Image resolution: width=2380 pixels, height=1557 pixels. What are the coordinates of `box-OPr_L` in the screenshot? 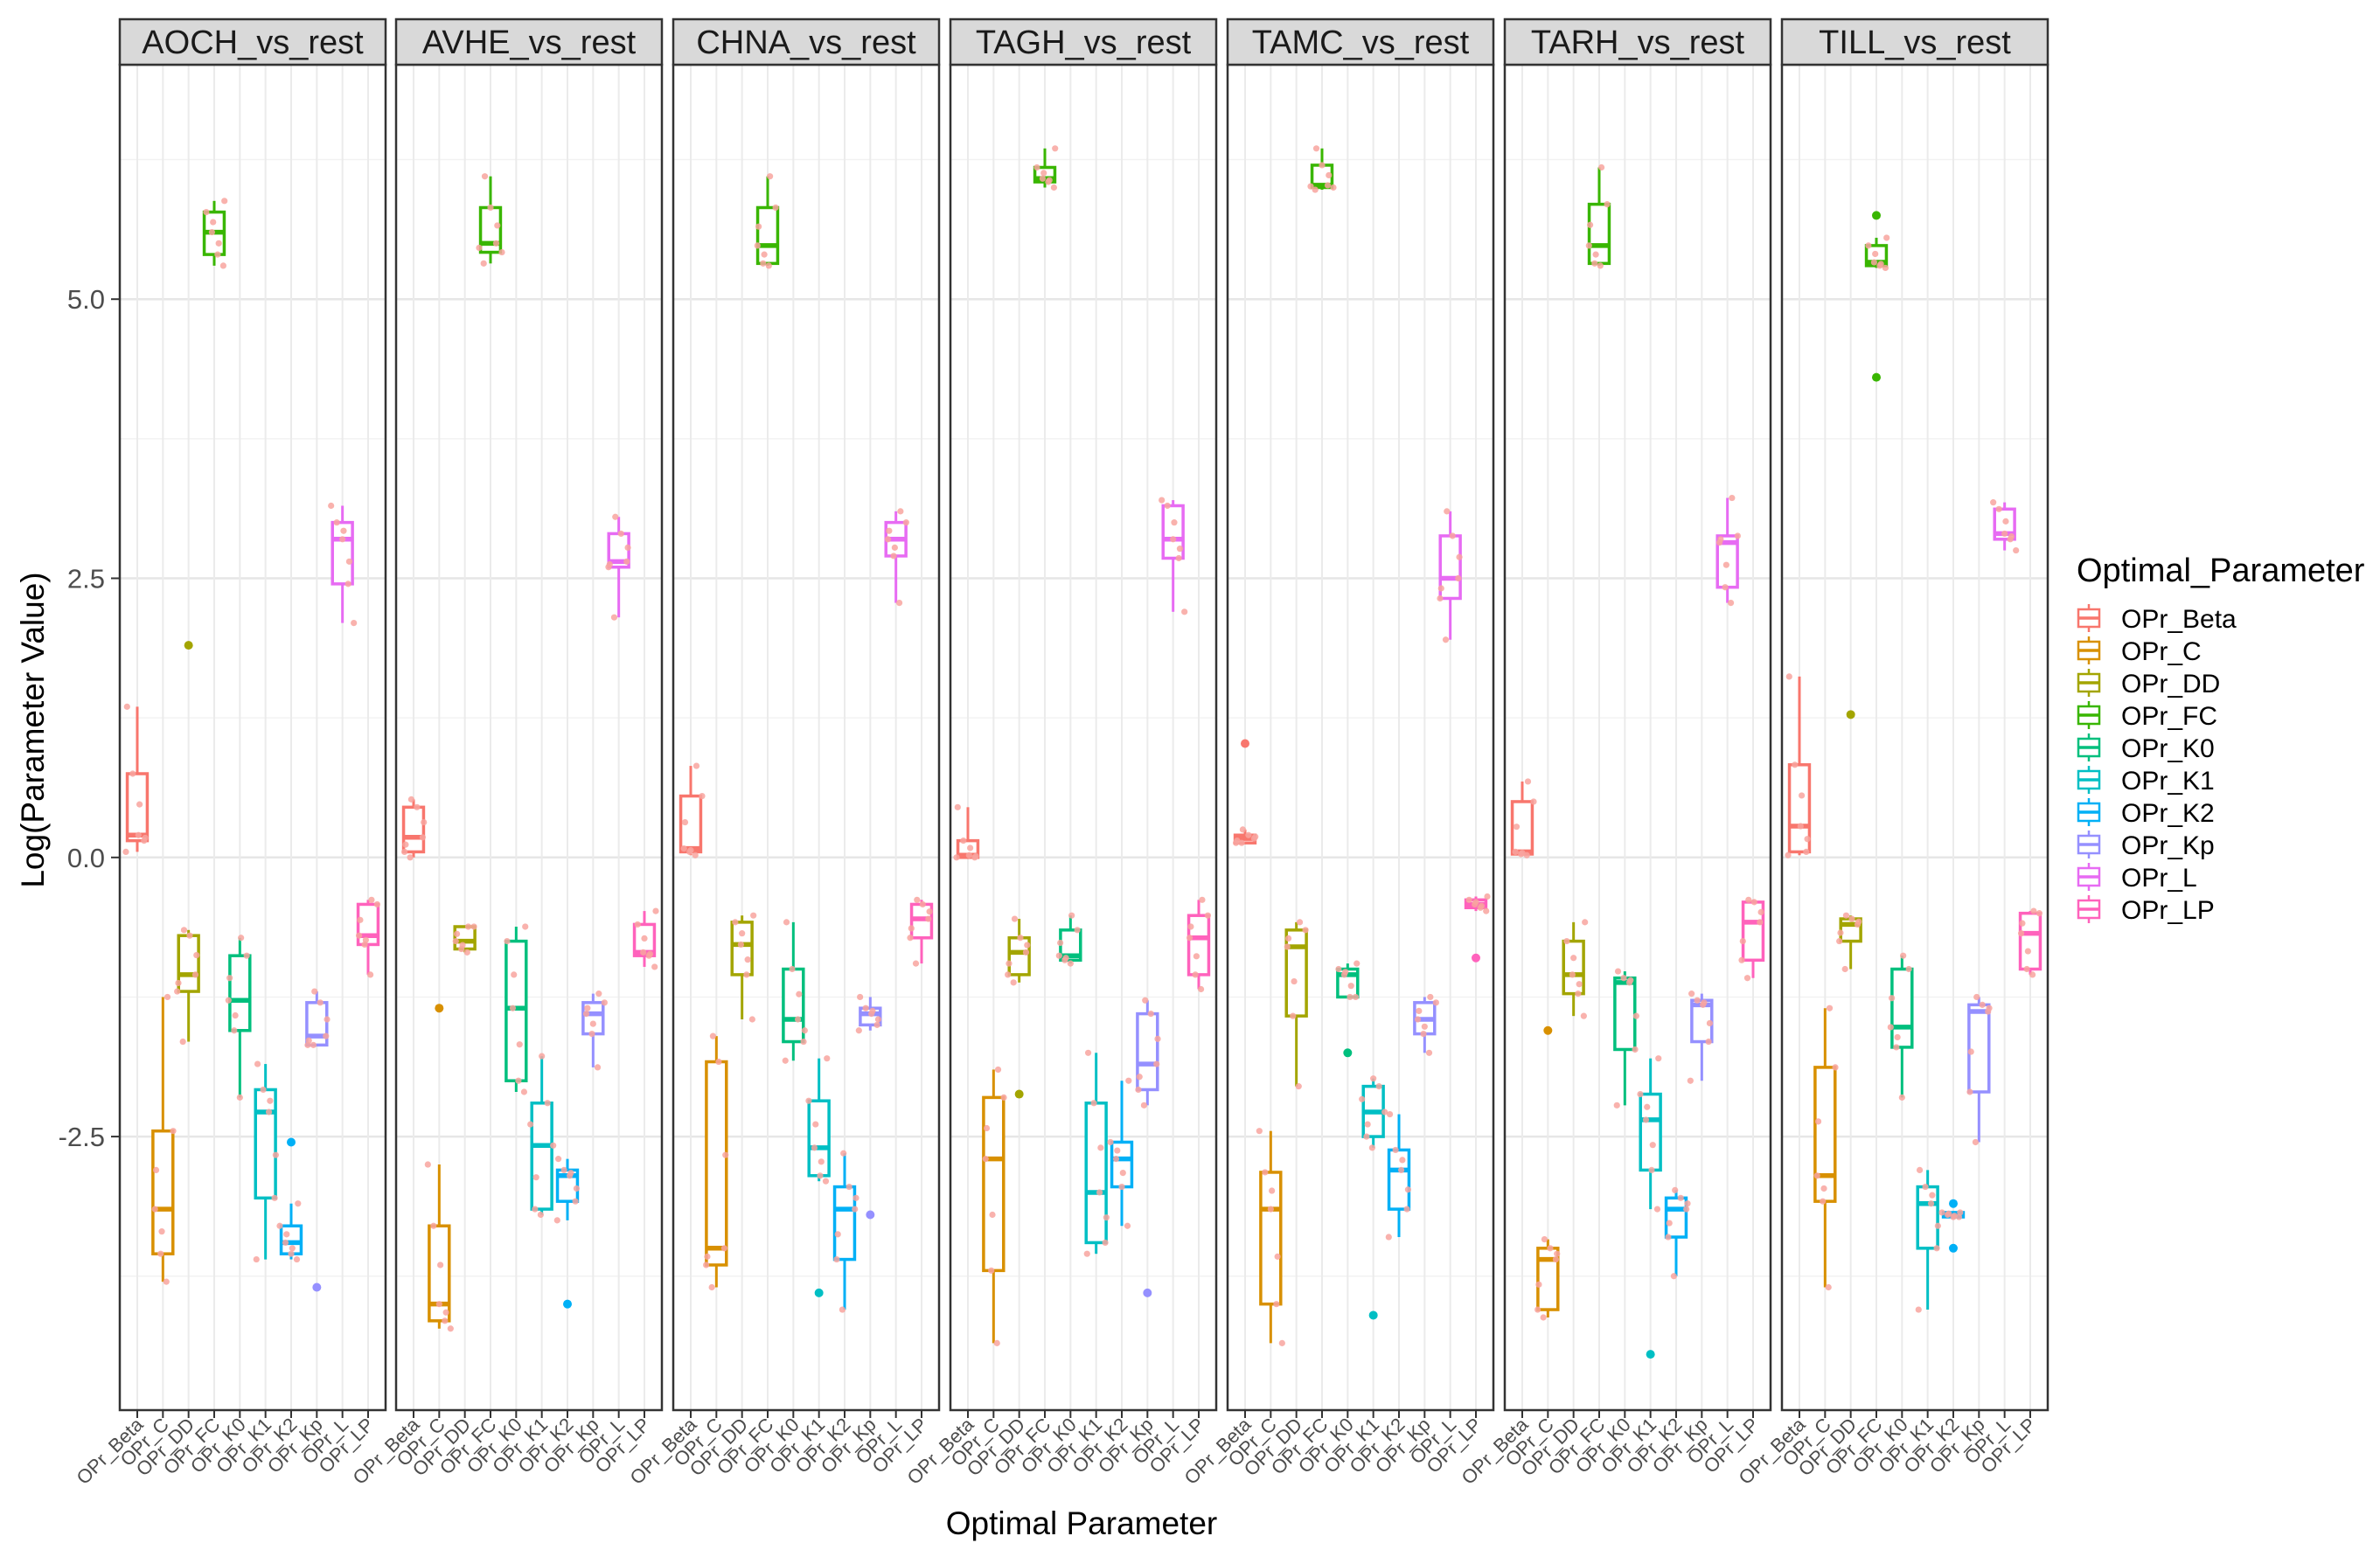 It's located at (1728, 550).